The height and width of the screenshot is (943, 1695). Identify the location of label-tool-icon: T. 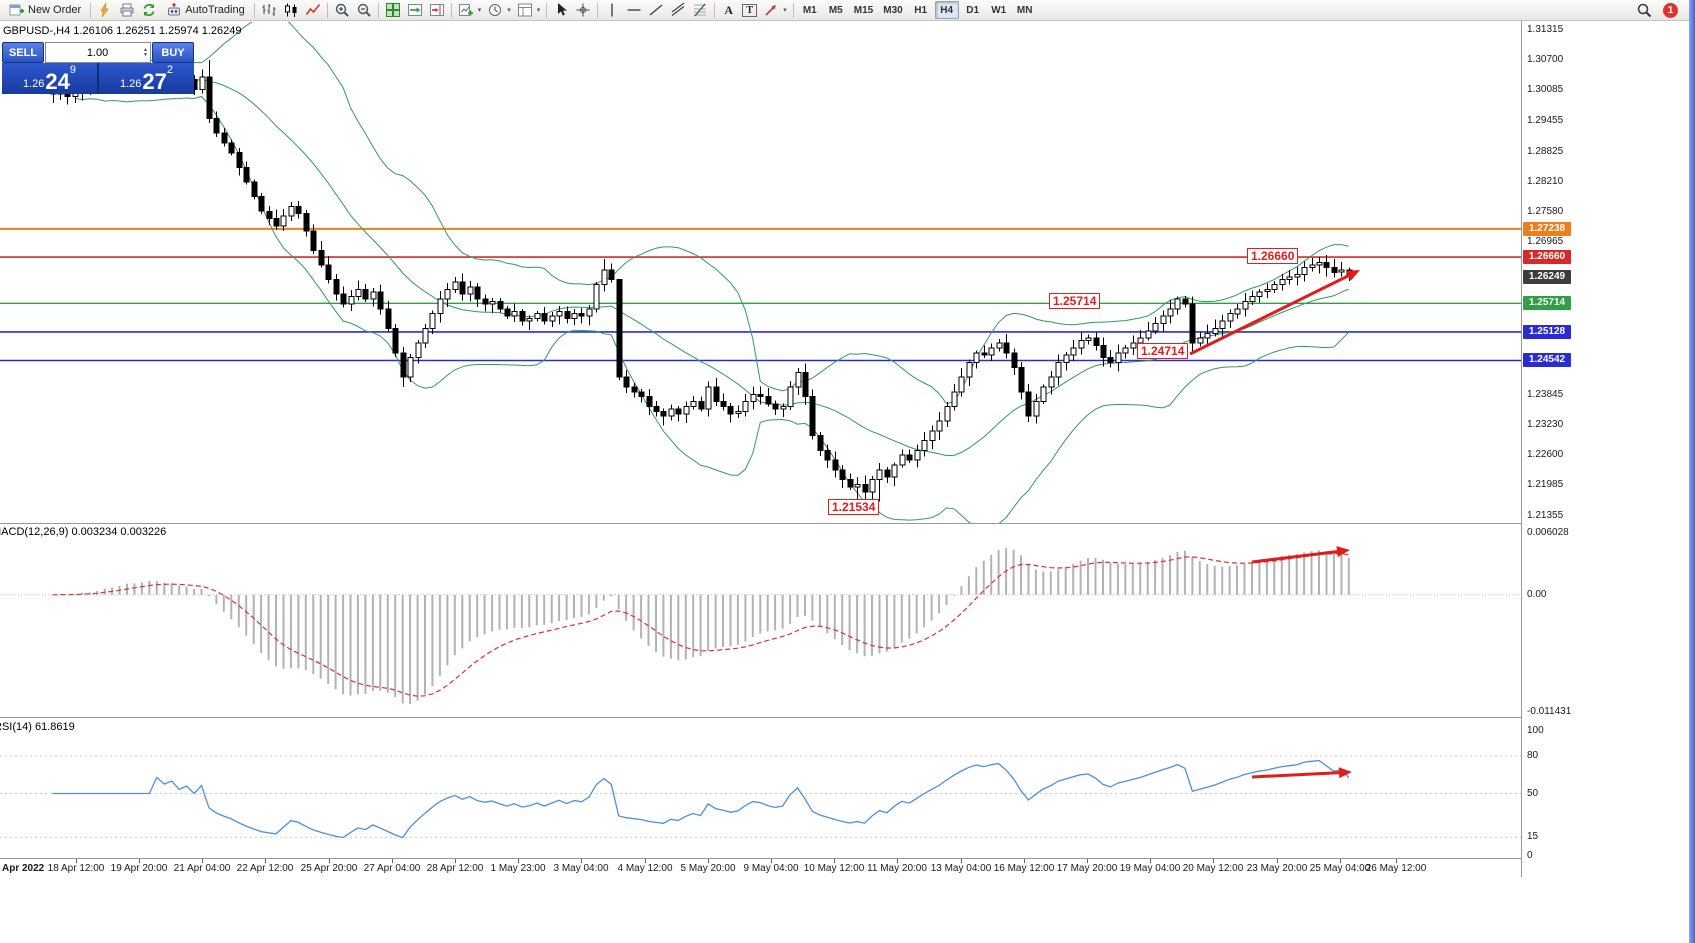
(750, 10).